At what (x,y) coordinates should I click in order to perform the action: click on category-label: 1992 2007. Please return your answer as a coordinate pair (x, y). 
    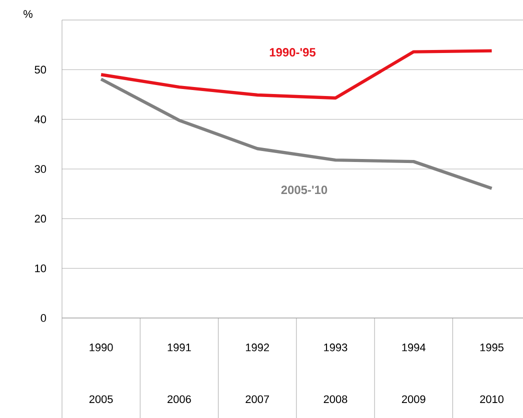
    Looking at the image, I should click on (257, 374).